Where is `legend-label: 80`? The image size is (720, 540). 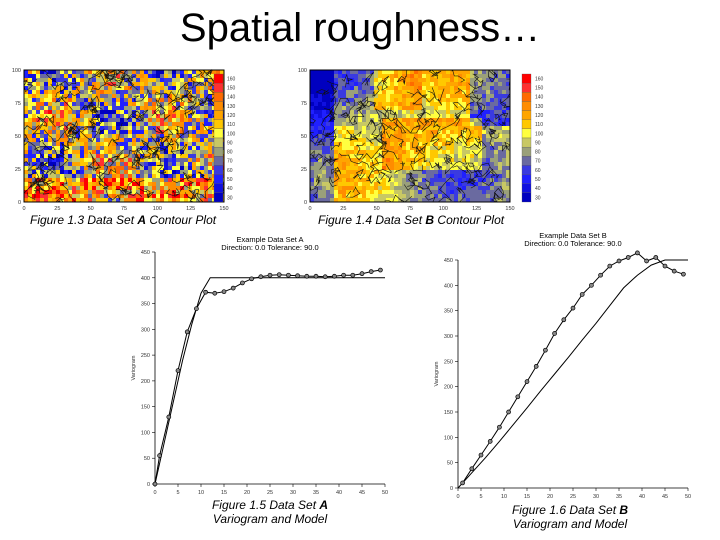
legend-label: 80 is located at coordinates (230, 153).